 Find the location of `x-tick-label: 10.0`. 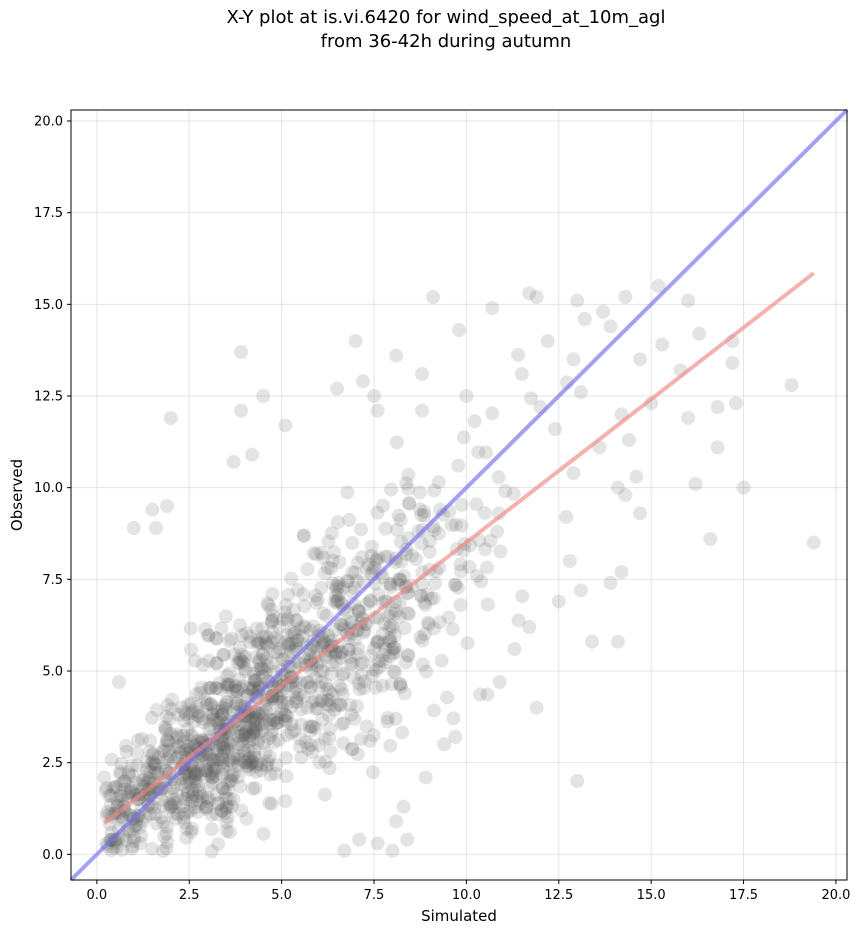

x-tick-label: 10.0 is located at coordinates (466, 895).